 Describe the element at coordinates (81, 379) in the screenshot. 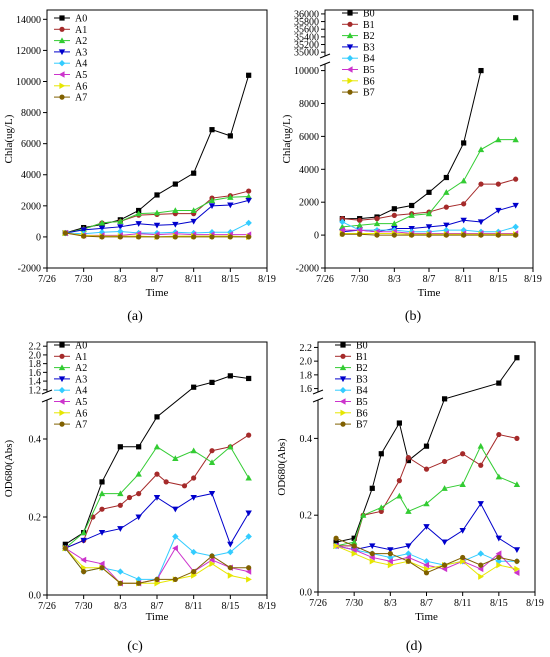

I see `legend-label: A3` at that location.